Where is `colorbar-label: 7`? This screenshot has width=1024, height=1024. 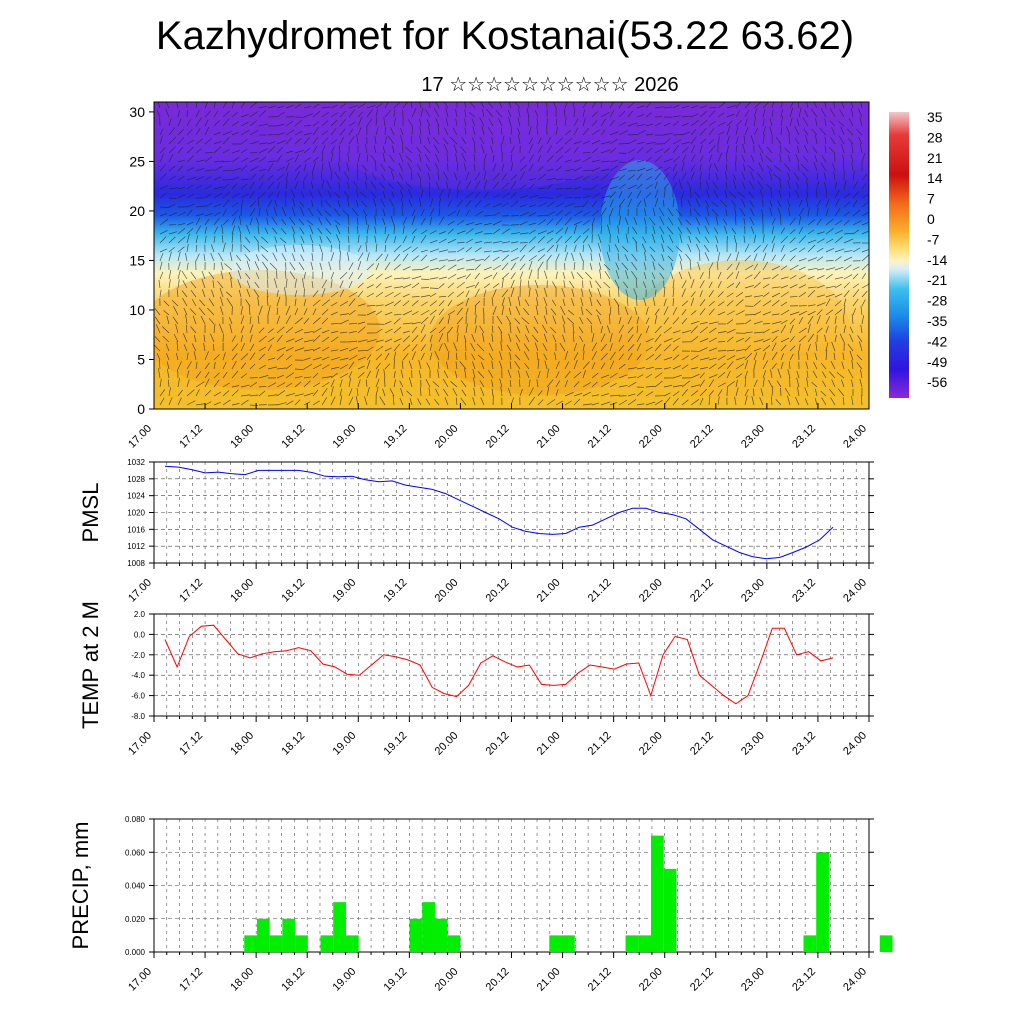 colorbar-label: 7 is located at coordinates (931, 199).